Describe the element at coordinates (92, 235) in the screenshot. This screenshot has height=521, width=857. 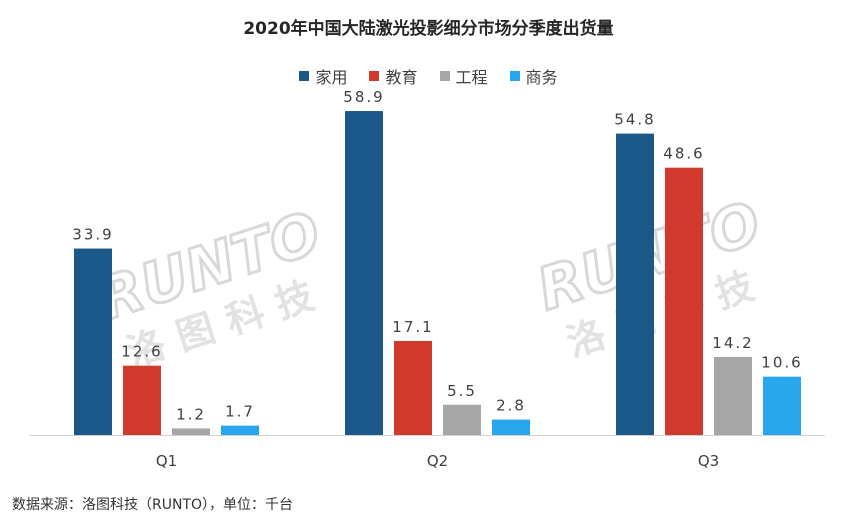
I see `data-label: 33.9` at that location.